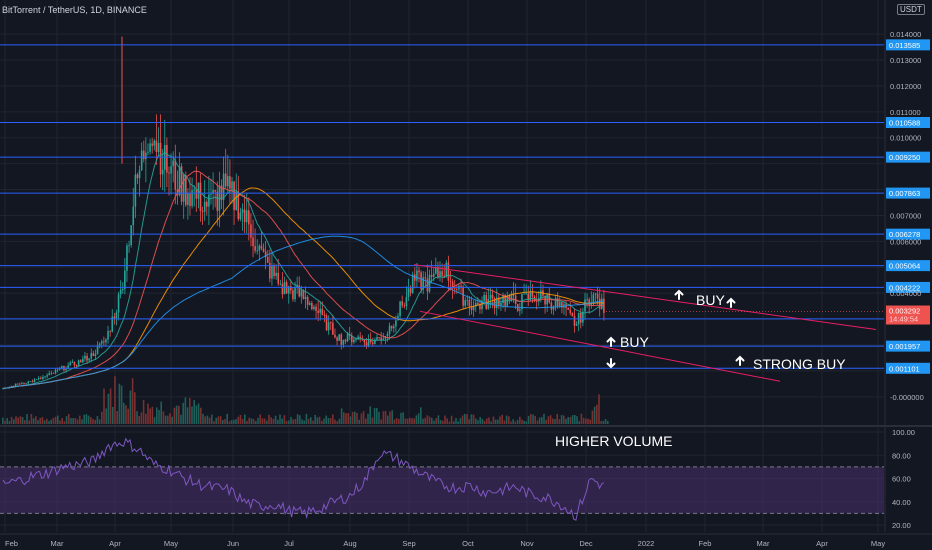  What do you see at coordinates (645, 297) in the screenshot?
I see `channel-upper-line` at bounding box center [645, 297].